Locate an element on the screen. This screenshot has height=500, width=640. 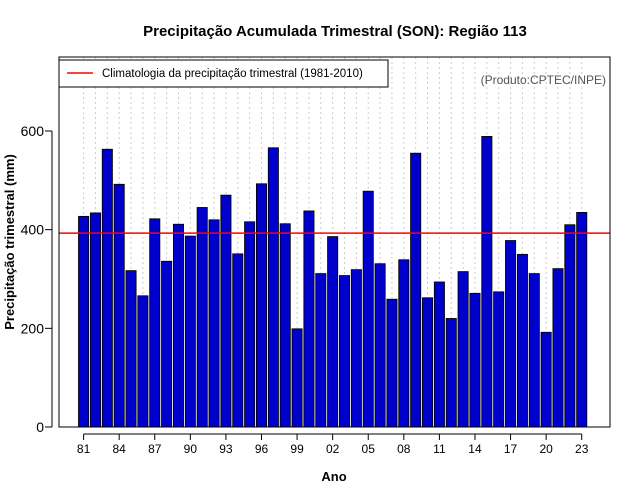
x-tick-label: 08 is located at coordinates (404, 449).